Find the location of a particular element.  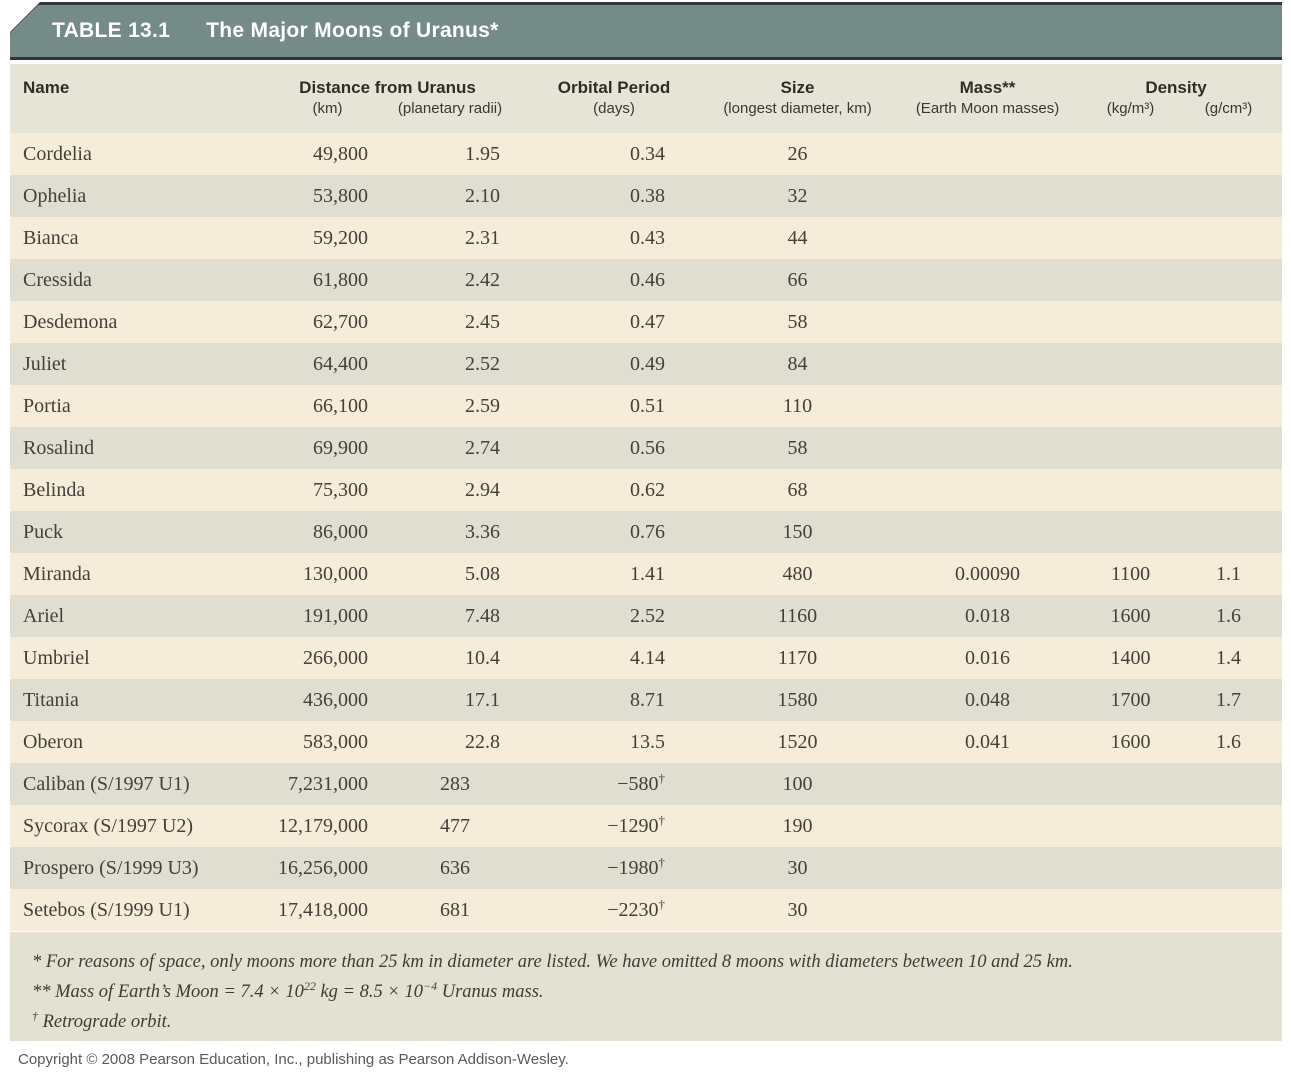

cell-radii: 2.31 is located at coordinates (483, 237).